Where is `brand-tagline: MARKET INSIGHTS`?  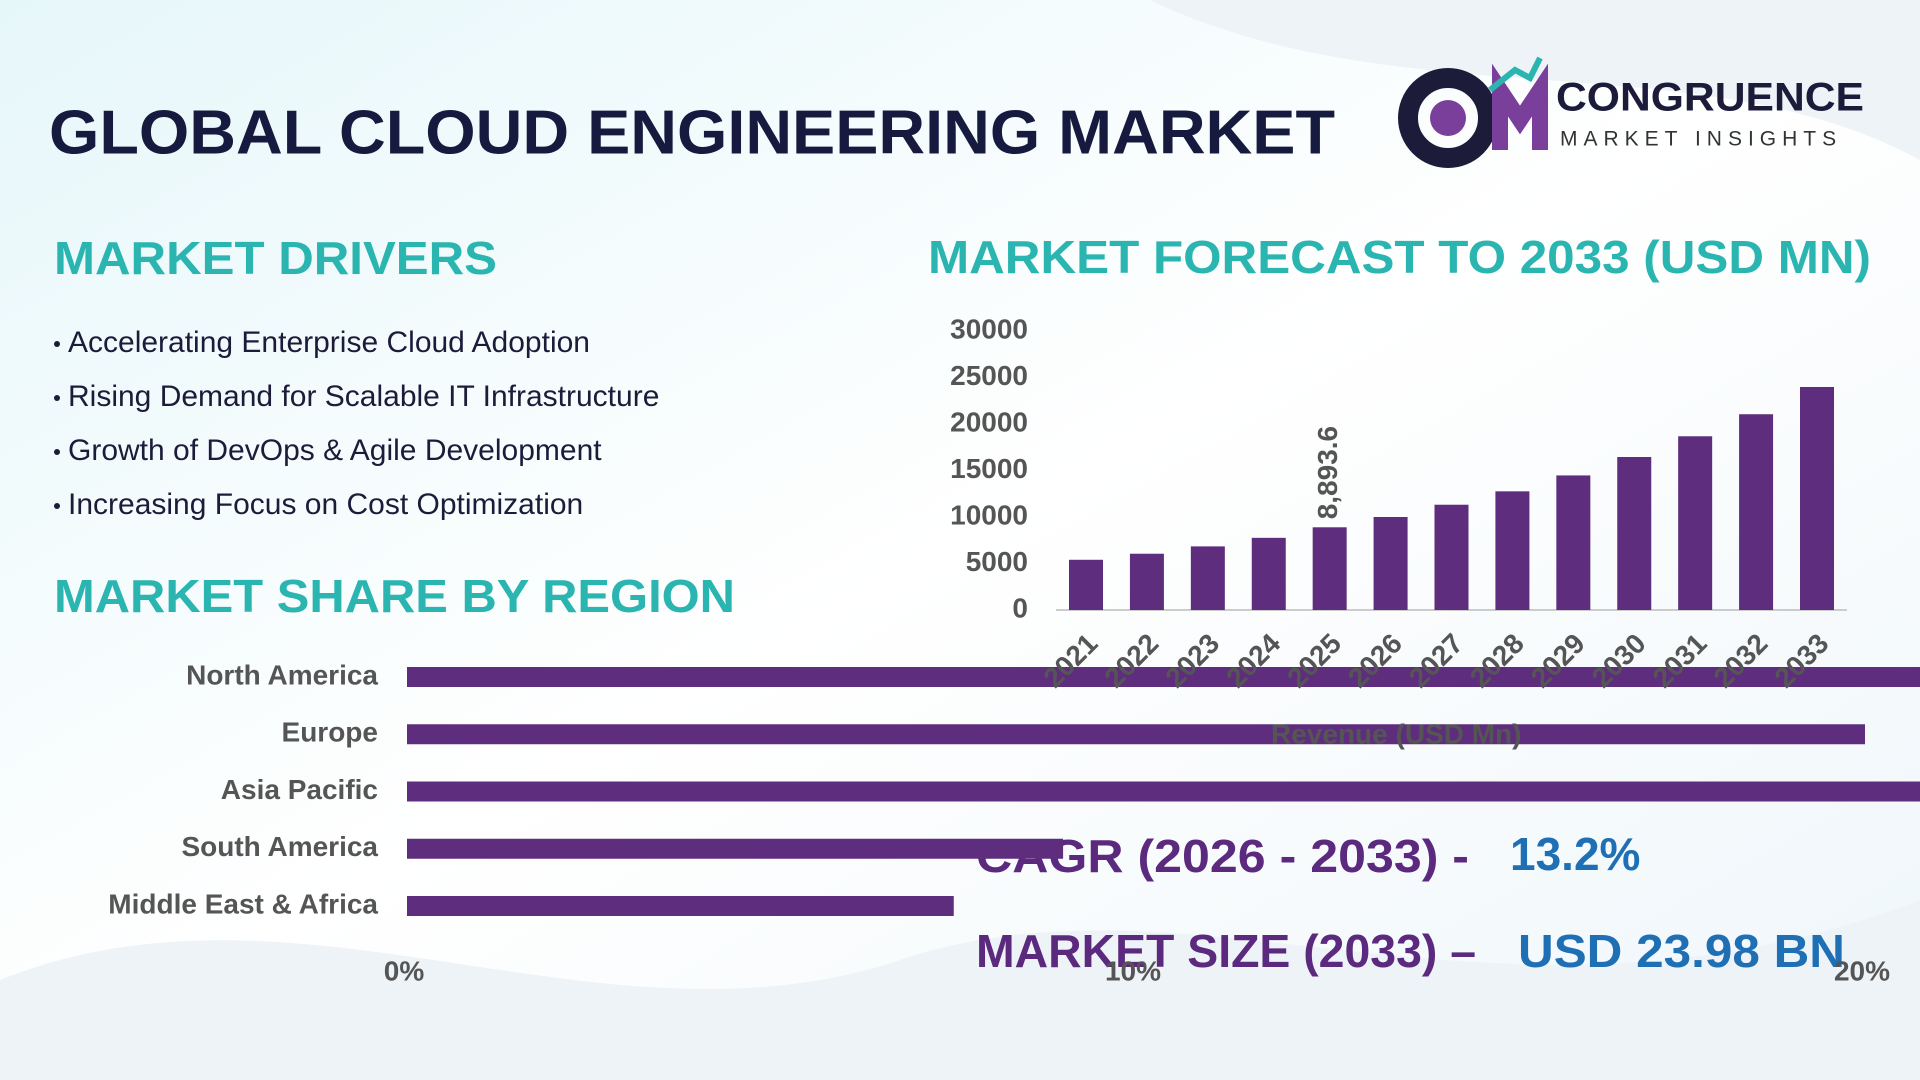 brand-tagline: MARKET INSIGHTS is located at coordinates (1701, 139).